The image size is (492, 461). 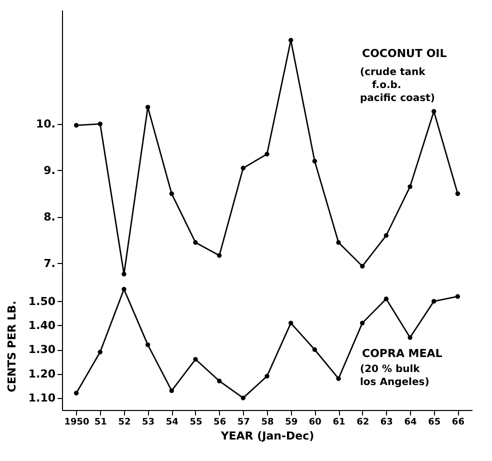 What do you see at coordinates (397, 98) in the screenshot?
I see `annotation: pacific coast)` at bounding box center [397, 98].